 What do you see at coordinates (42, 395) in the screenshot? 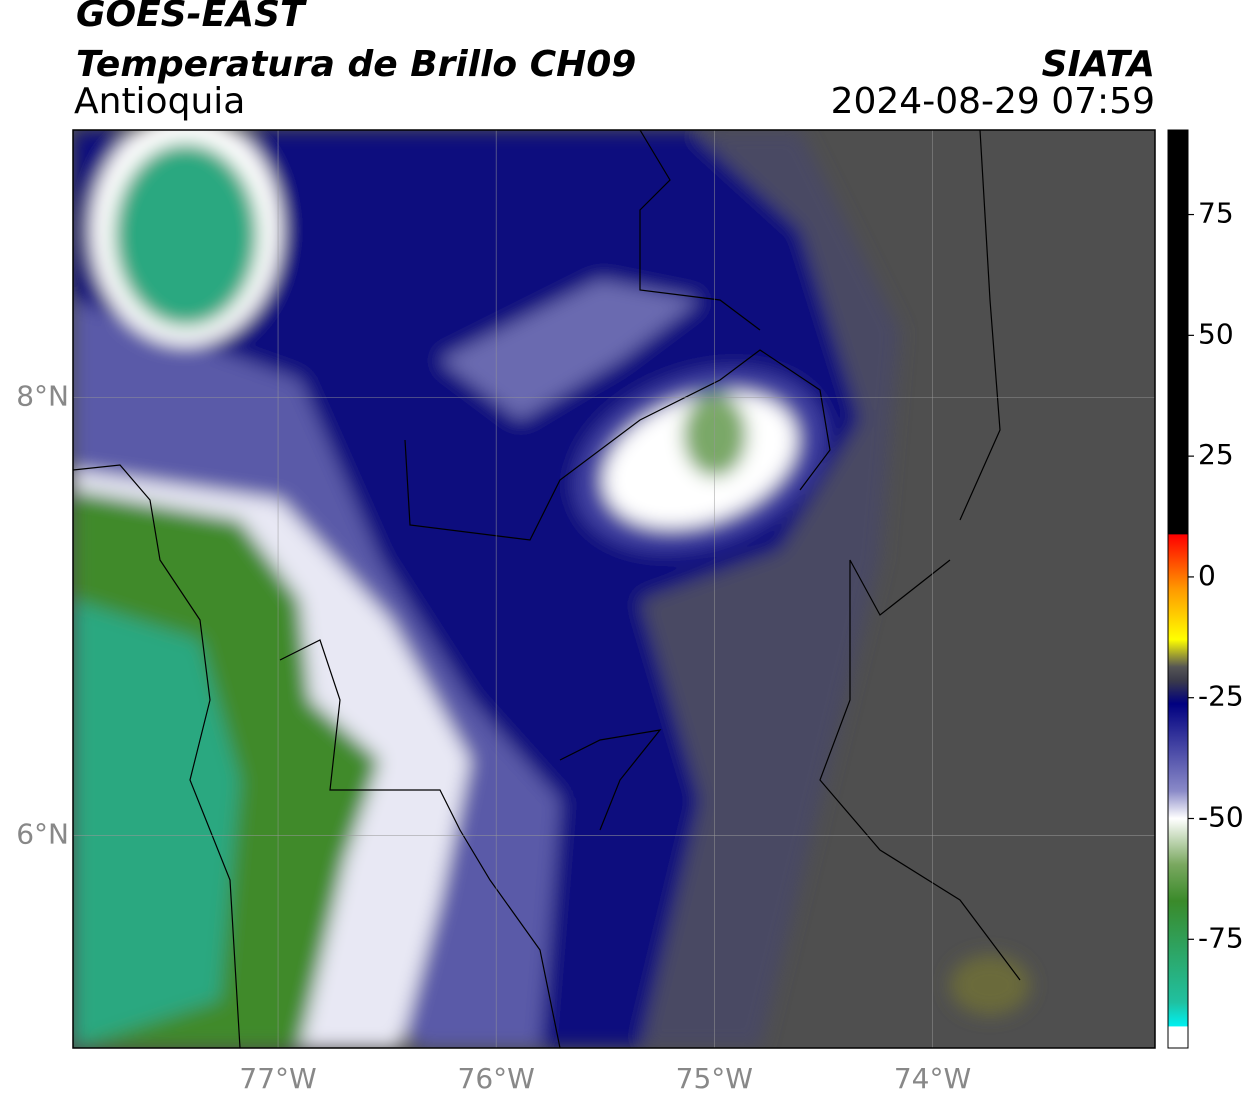
I see `y-tick-label: 8°N` at bounding box center [42, 395].